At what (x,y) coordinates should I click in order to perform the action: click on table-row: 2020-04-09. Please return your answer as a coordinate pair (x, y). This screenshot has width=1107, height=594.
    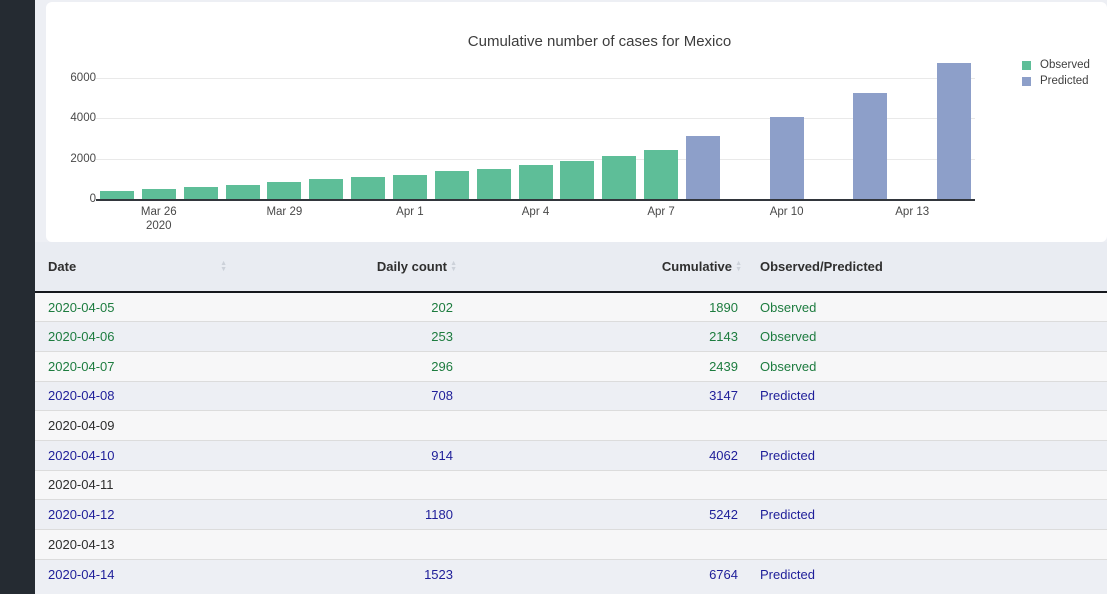
    Looking at the image, I should click on (571, 425).